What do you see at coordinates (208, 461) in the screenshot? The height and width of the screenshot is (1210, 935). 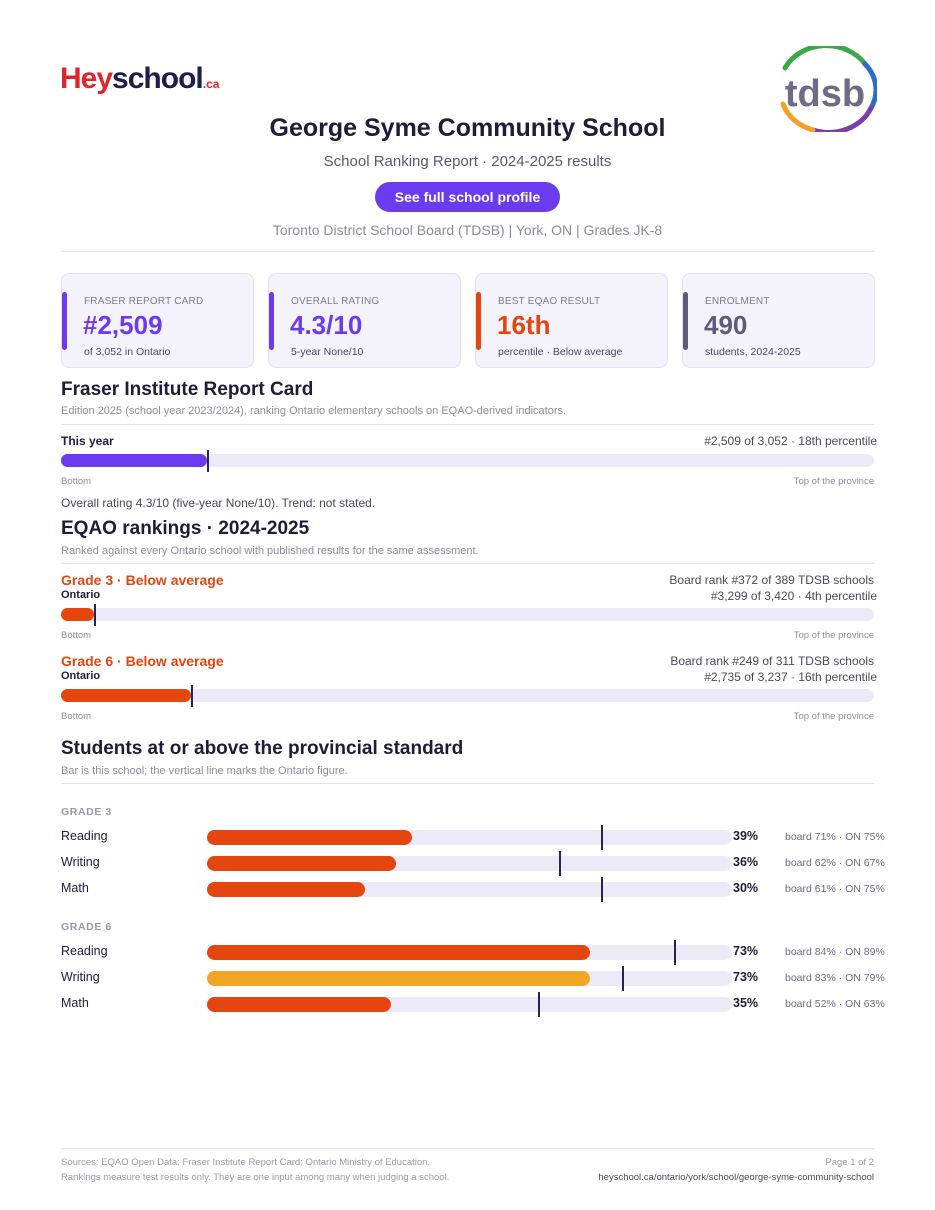 I see `fraser-percentile-marker` at bounding box center [208, 461].